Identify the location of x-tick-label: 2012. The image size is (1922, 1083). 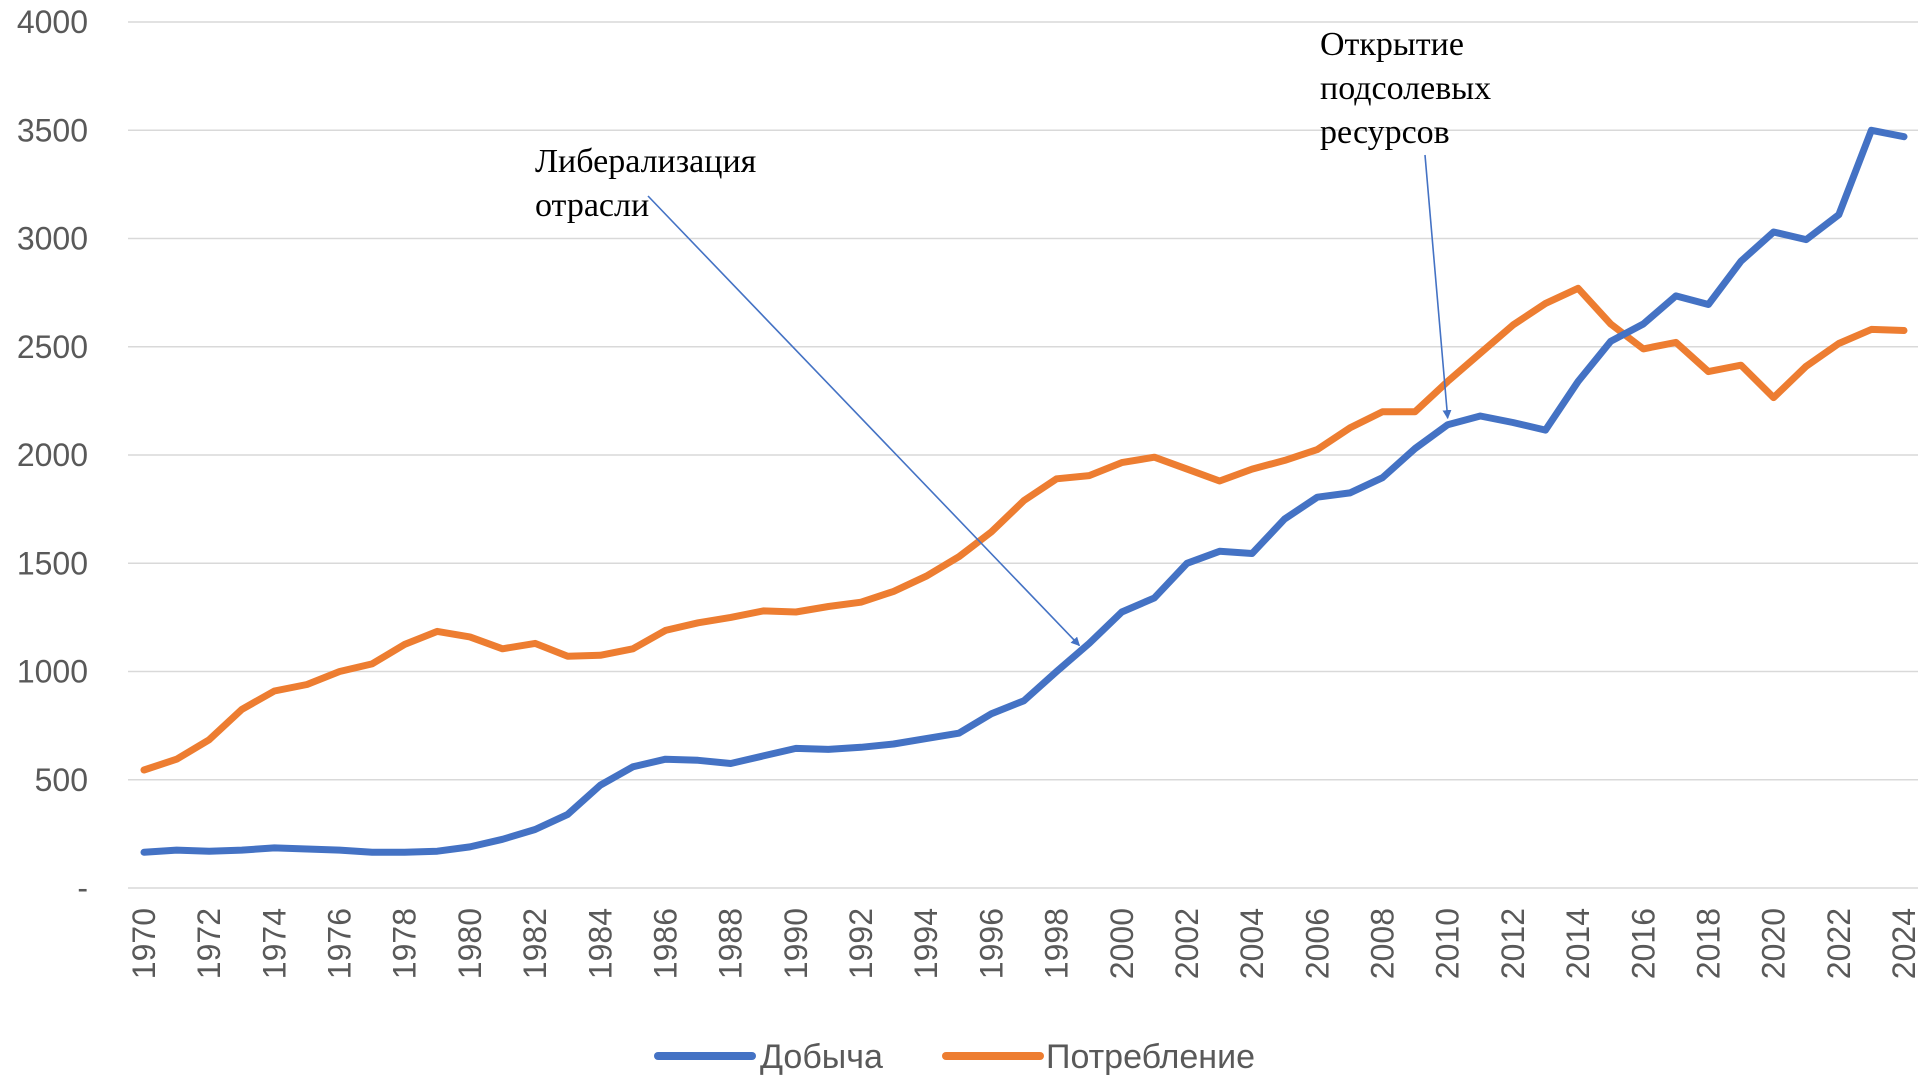
(1513, 943).